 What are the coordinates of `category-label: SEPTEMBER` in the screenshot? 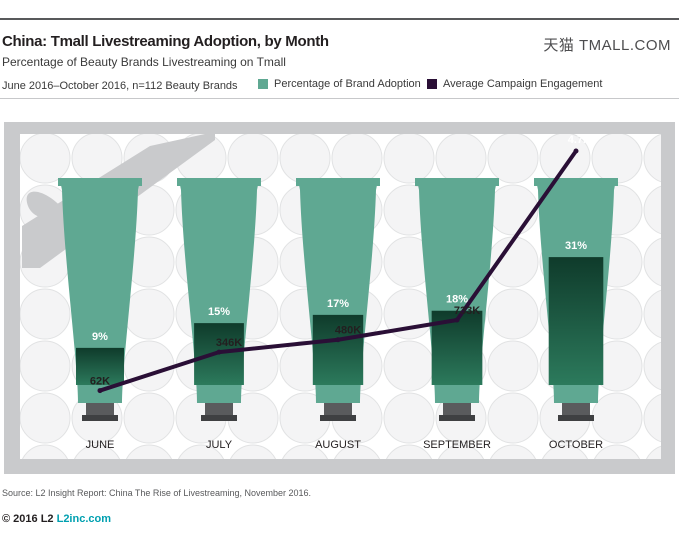 It's located at (457, 445).